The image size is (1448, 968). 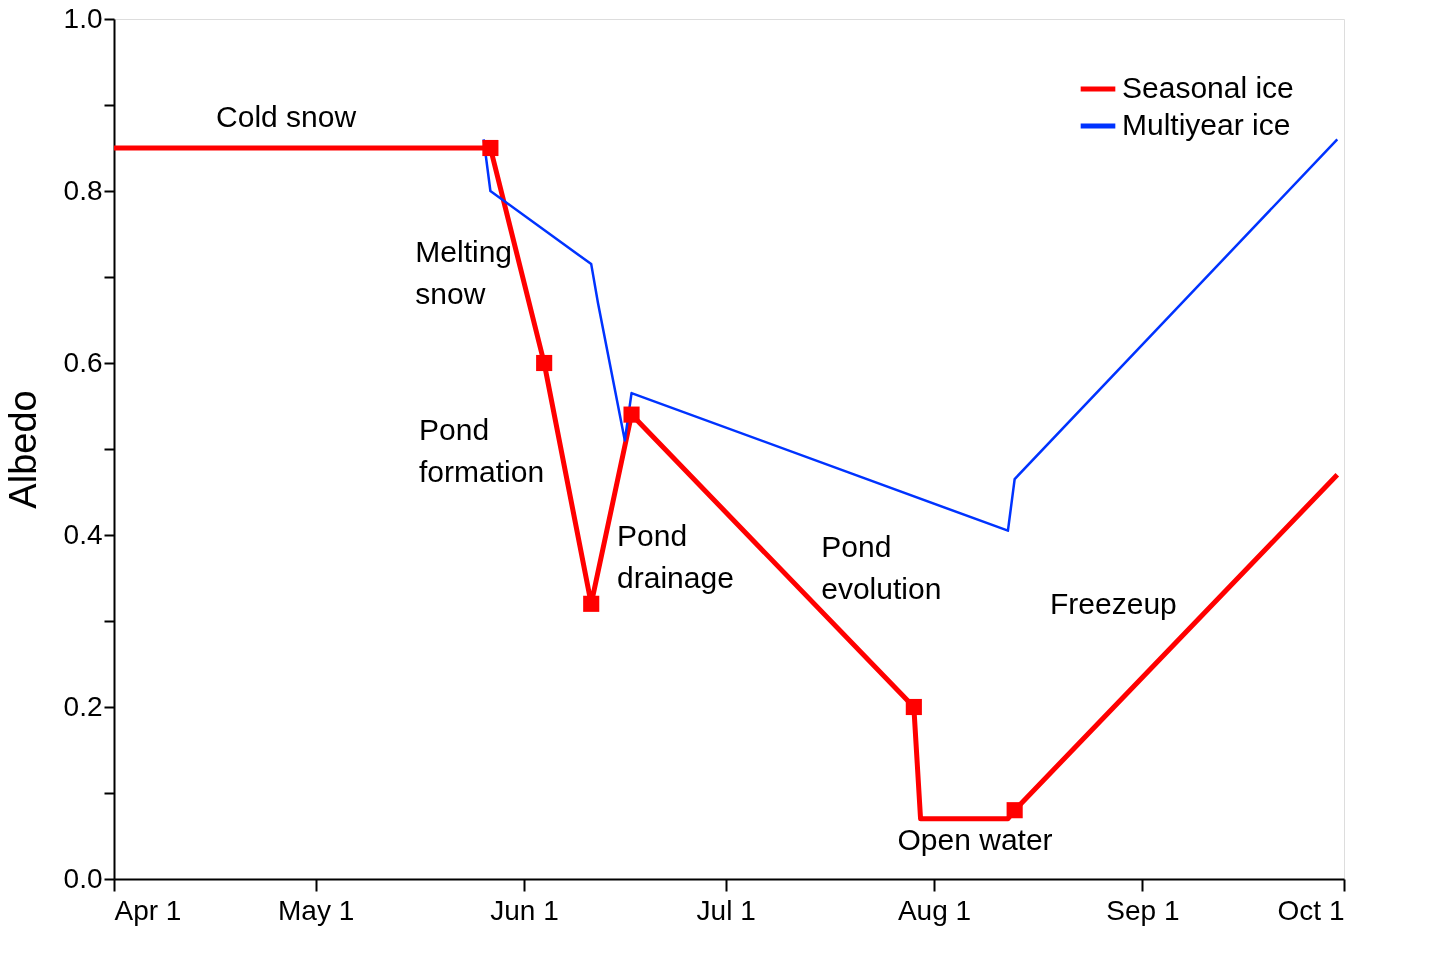 I want to click on y-axis-title: Albedo, so click(x=22, y=449).